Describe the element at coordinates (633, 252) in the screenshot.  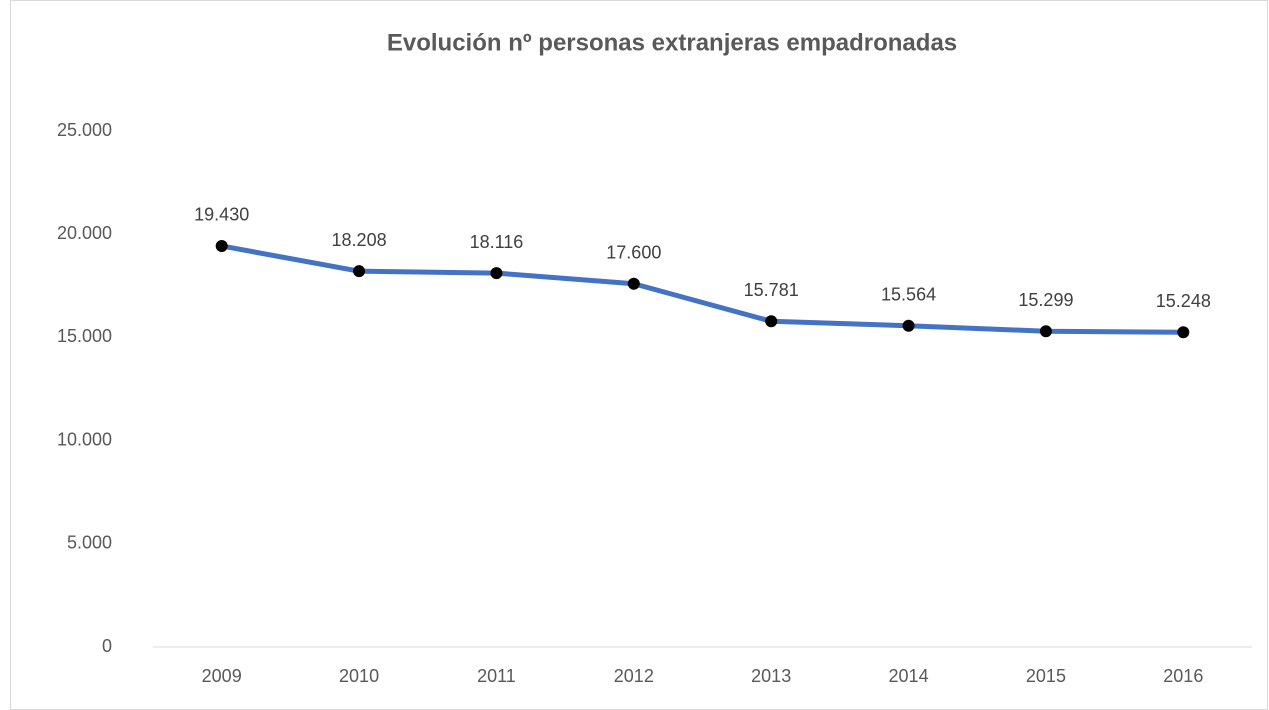
I see `data-label: 17.600` at that location.